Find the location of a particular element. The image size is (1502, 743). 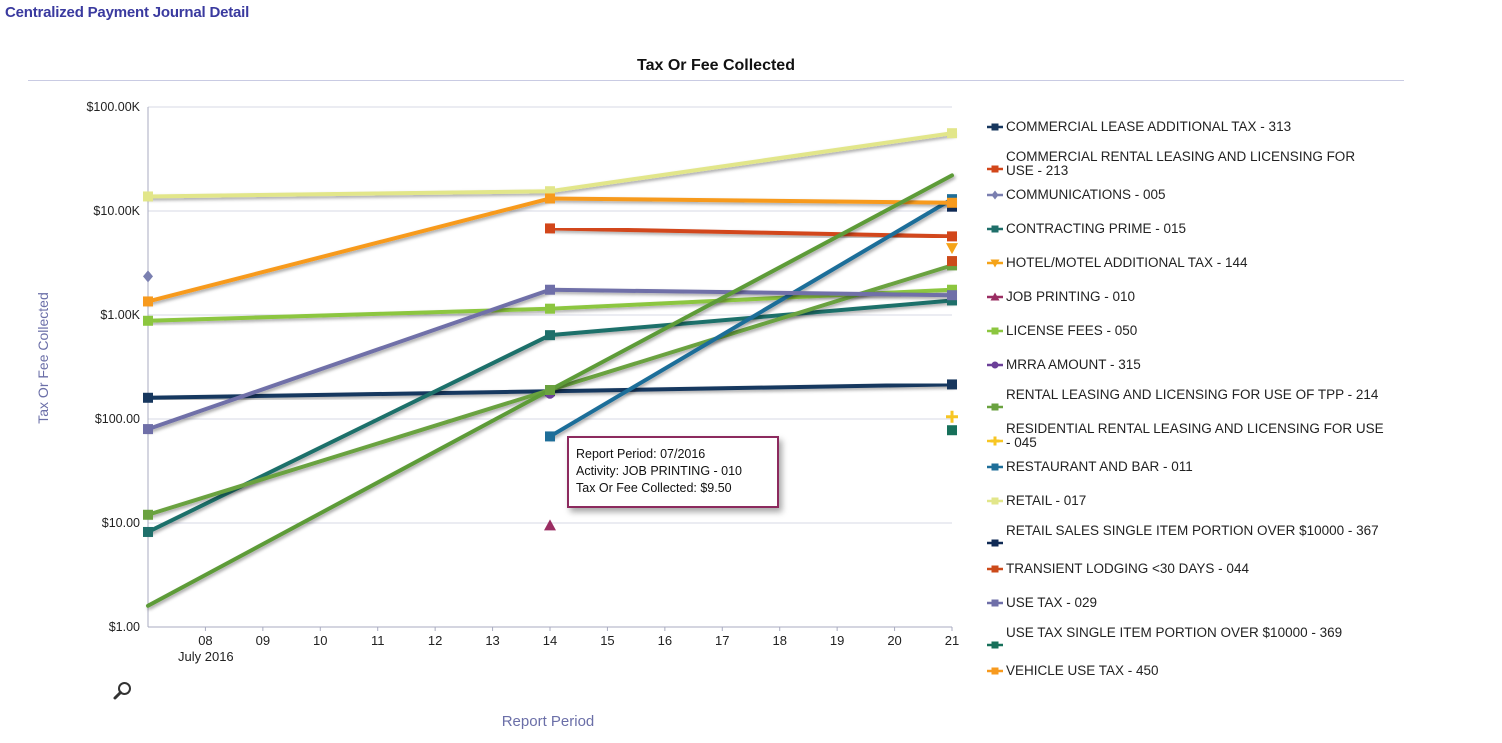

legend-label: RETAIL - 017 is located at coordinates (1046, 500).